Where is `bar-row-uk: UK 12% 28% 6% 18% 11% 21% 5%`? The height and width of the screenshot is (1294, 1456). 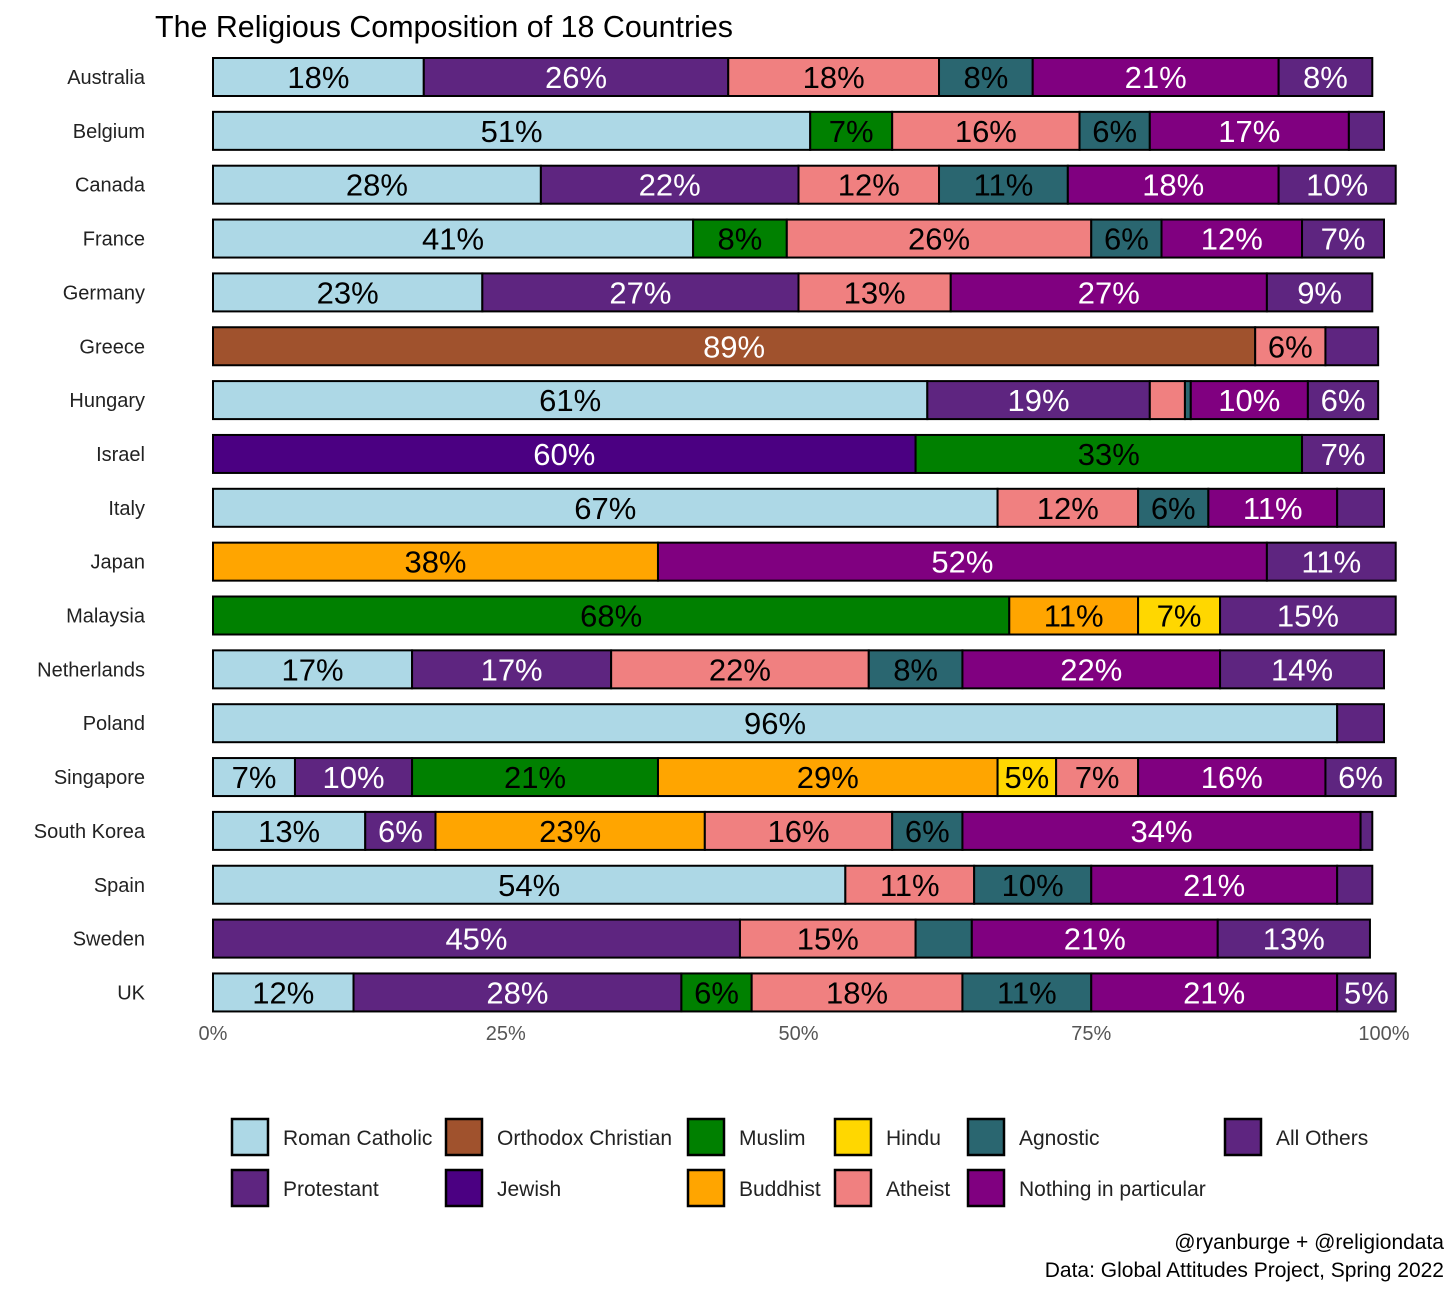
bar-row-uk: UK 12% 28% 6% 18% 11% 21% 5% is located at coordinates (757, 992).